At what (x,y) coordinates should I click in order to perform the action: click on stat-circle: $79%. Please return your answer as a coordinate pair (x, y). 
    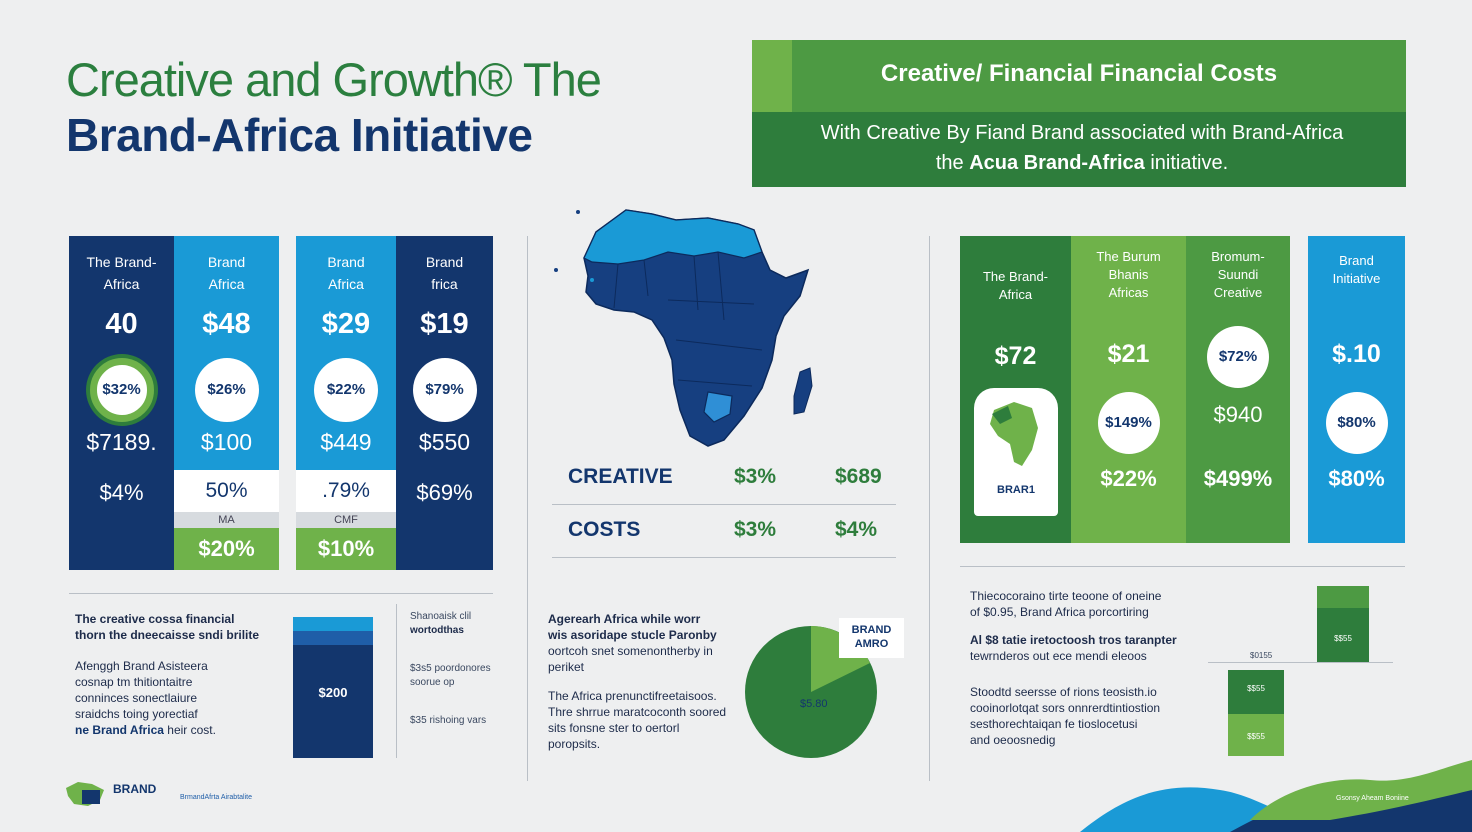
    Looking at the image, I should click on (444, 390).